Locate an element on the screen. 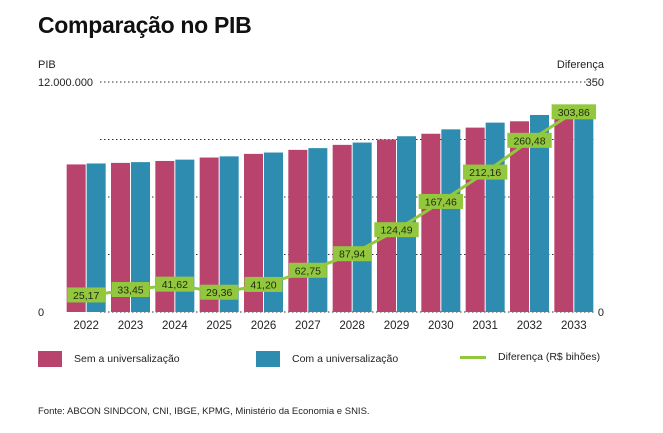 The width and height of the screenshot is (663, 433). diff-label-2029: 124,49 is located at coordinates (396, 231).